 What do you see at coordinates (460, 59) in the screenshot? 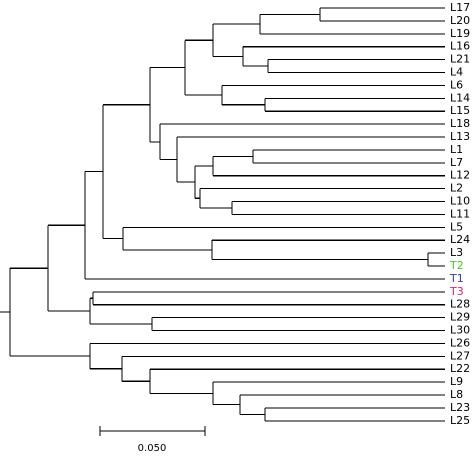
I see `leaf-label: L21` at bounding box center [460, 59].